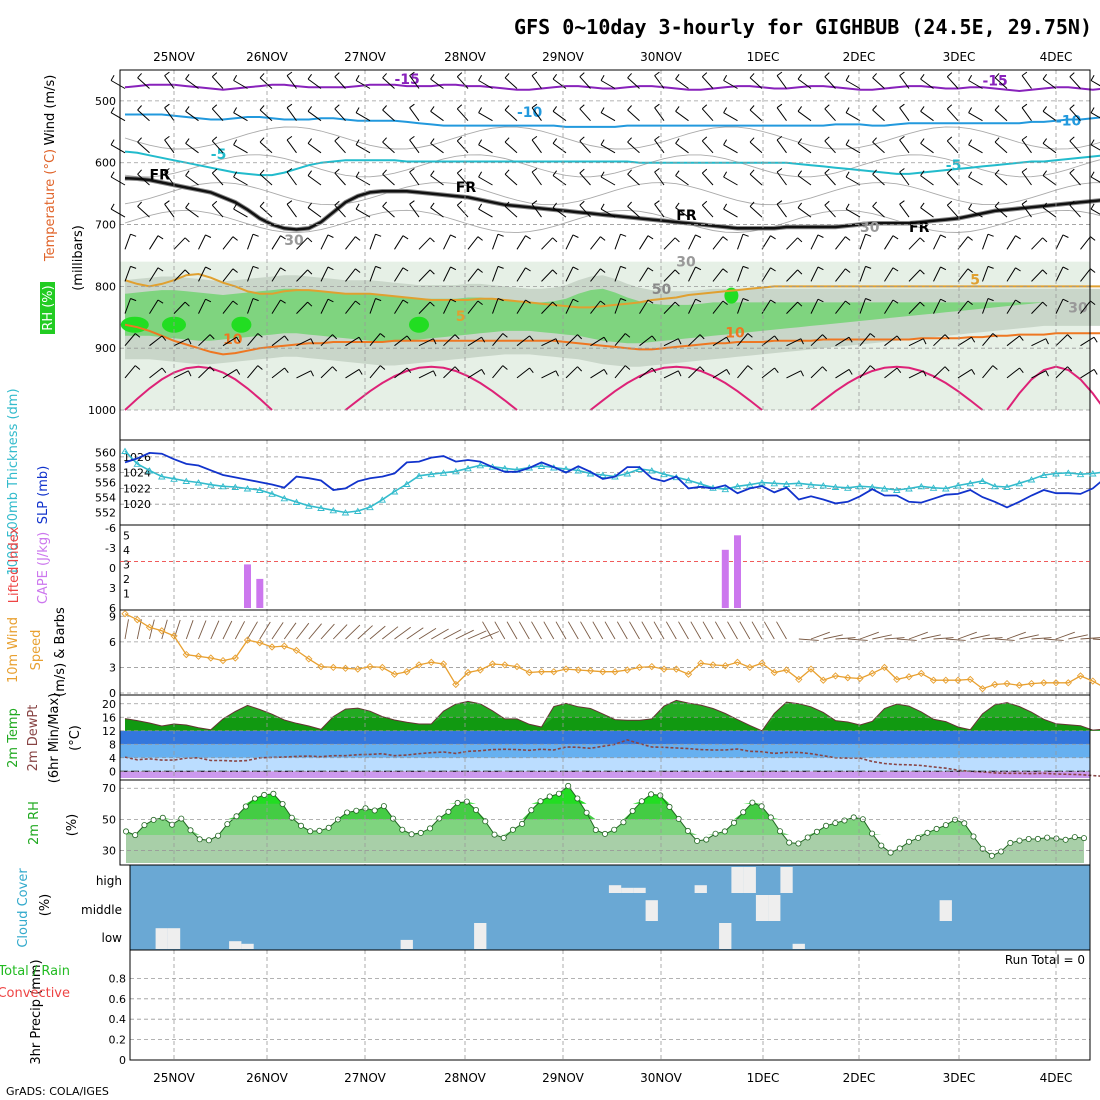 The width and height of the screenshot is (1100, 1100). Describe the element at coordinates (605, 751) in the screenshot. I see `dewpoint-band` at that location.